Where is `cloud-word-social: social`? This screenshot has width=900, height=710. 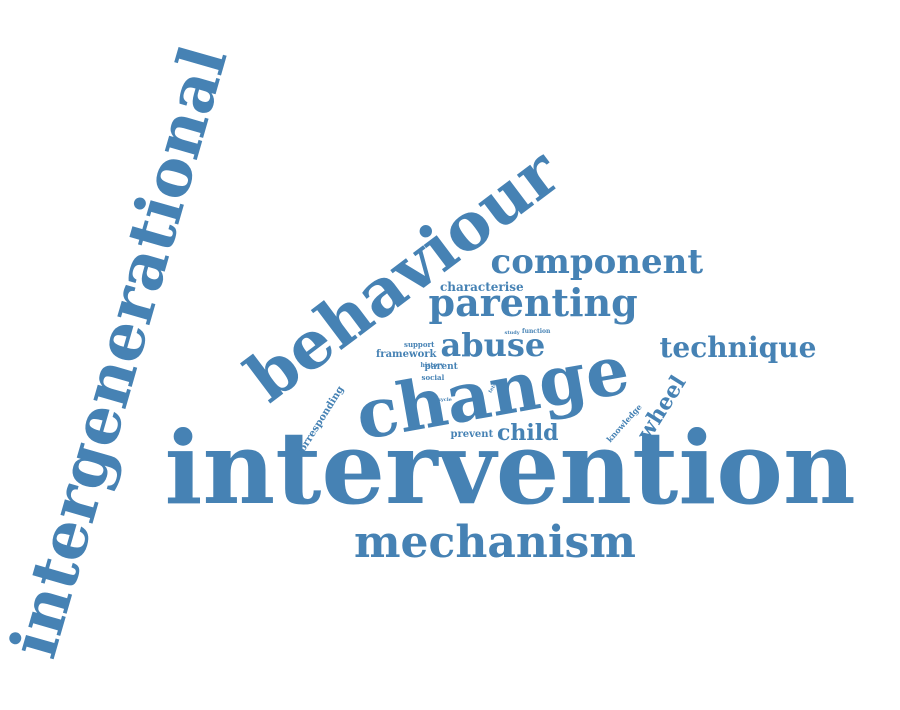 cloud-word-social: social is located at coordinates (433, 377).